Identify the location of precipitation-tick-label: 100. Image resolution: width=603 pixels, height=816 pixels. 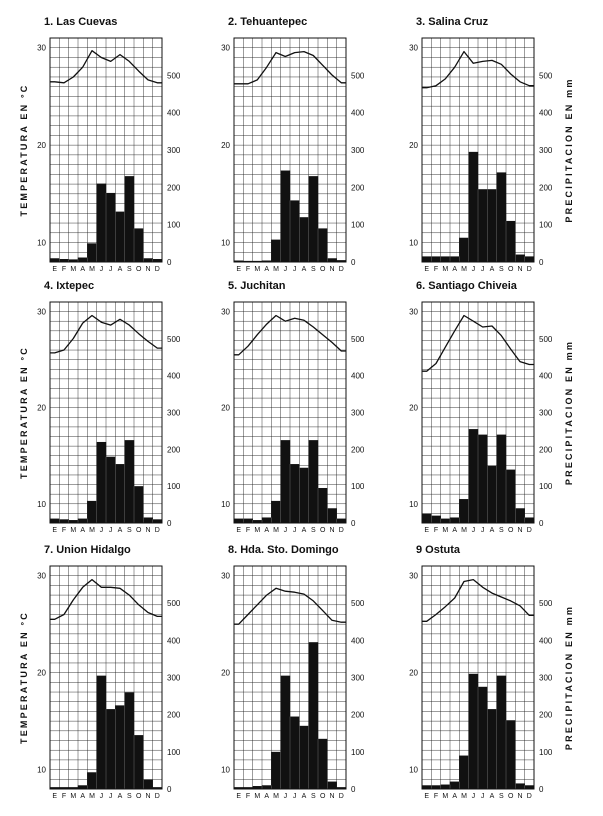
(358, 752).